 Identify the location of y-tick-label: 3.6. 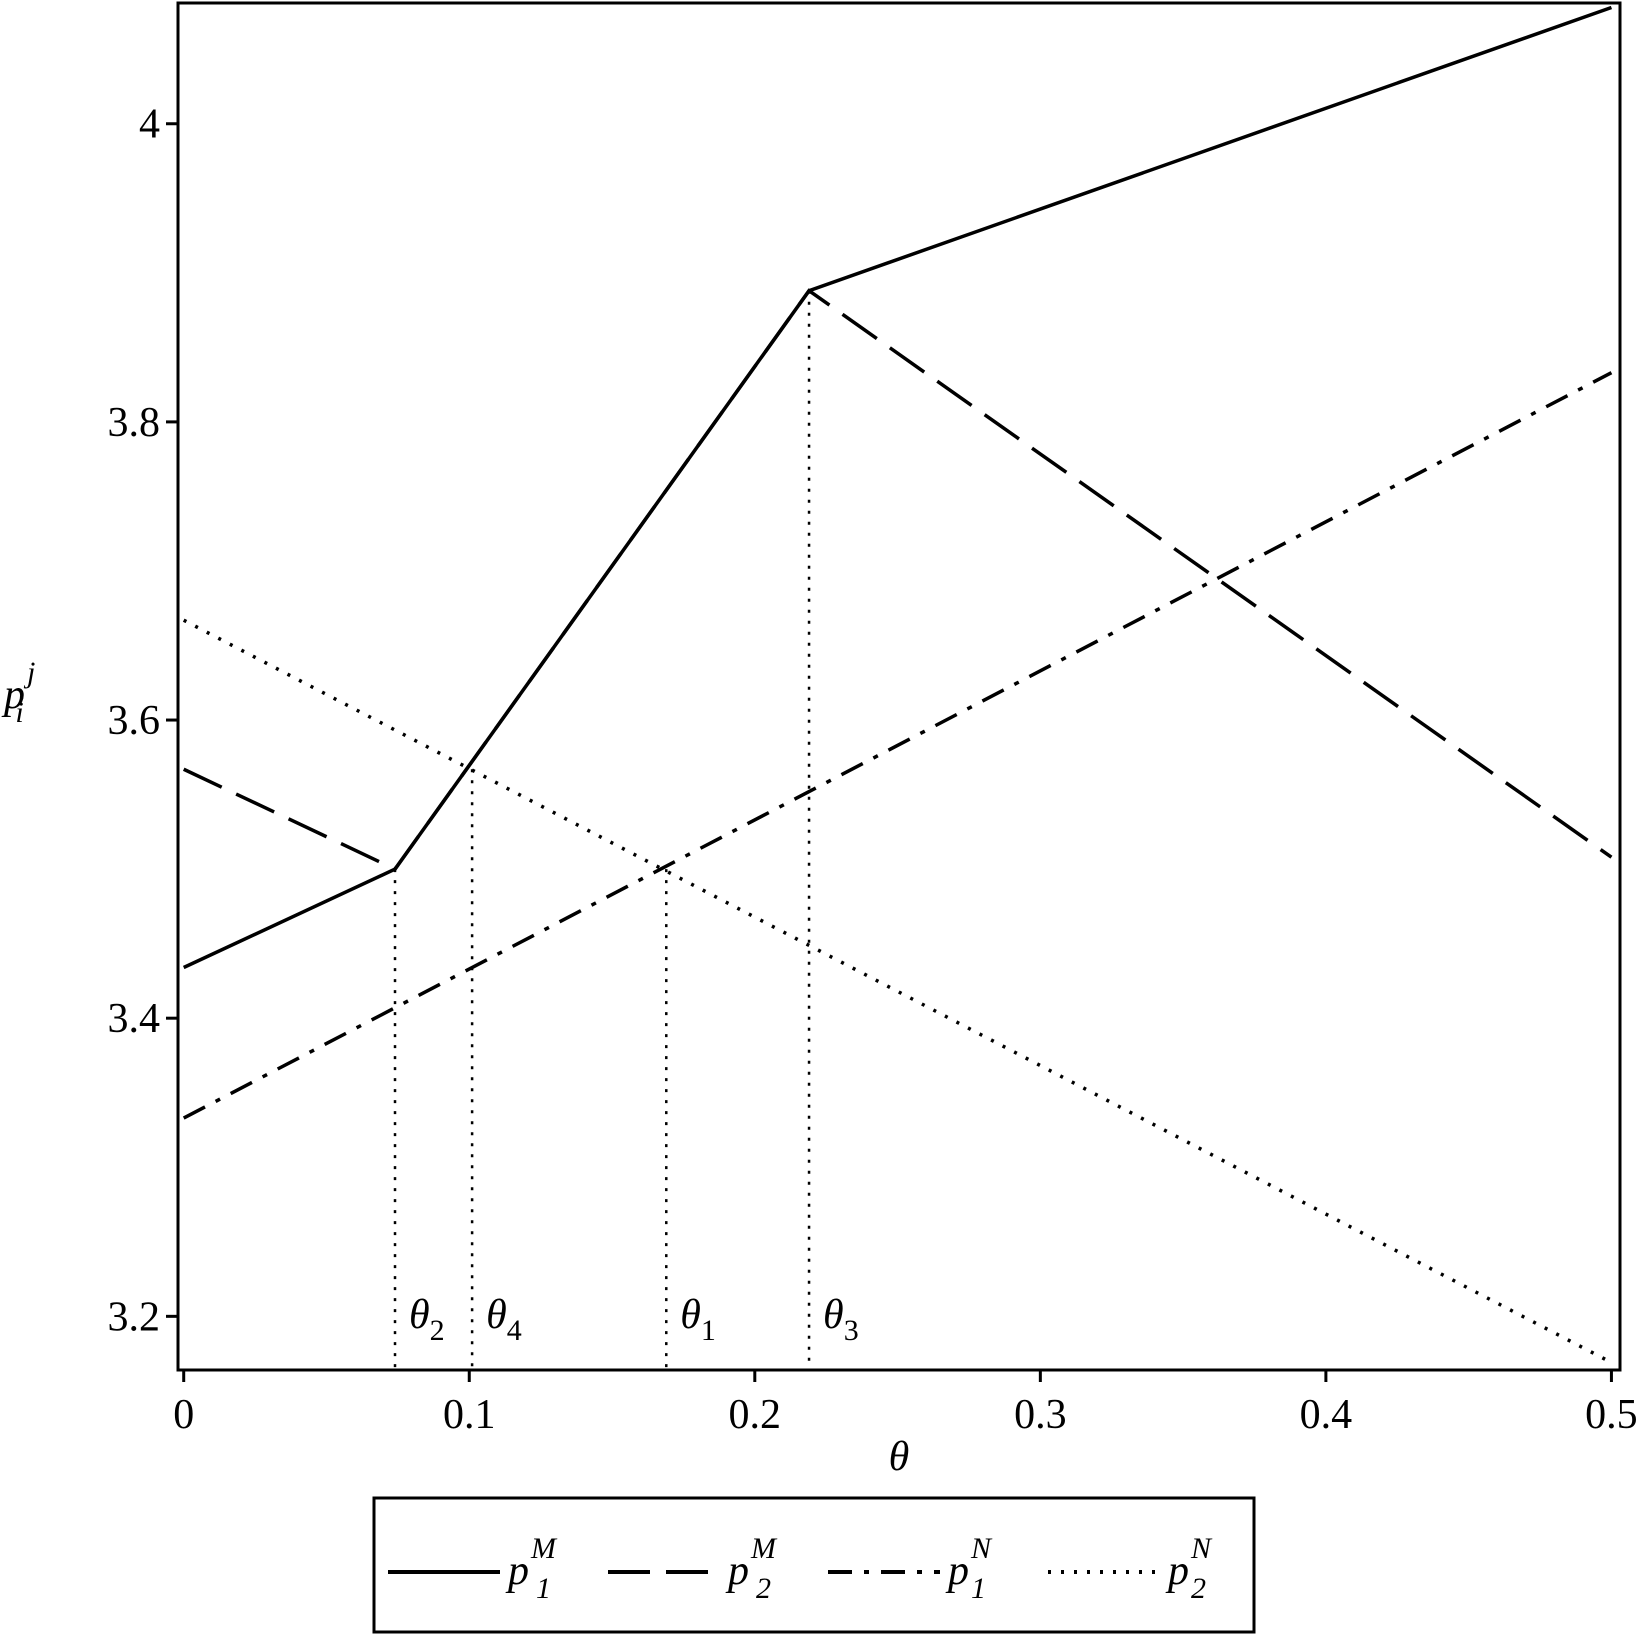
(134, 721).